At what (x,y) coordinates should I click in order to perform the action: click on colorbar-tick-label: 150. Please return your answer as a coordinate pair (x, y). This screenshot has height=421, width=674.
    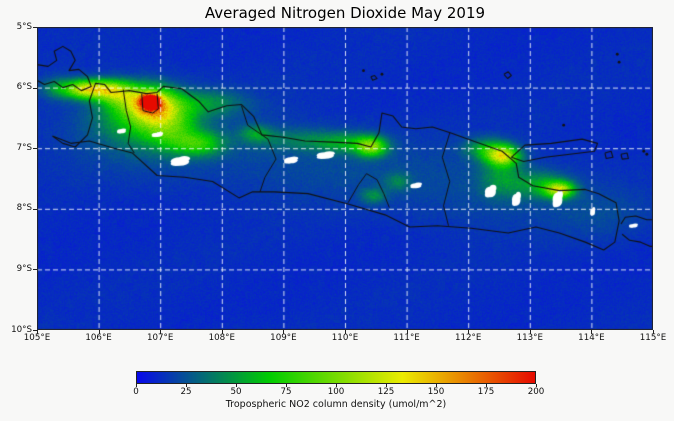
    Looking at the image, I should click on (436, 392).